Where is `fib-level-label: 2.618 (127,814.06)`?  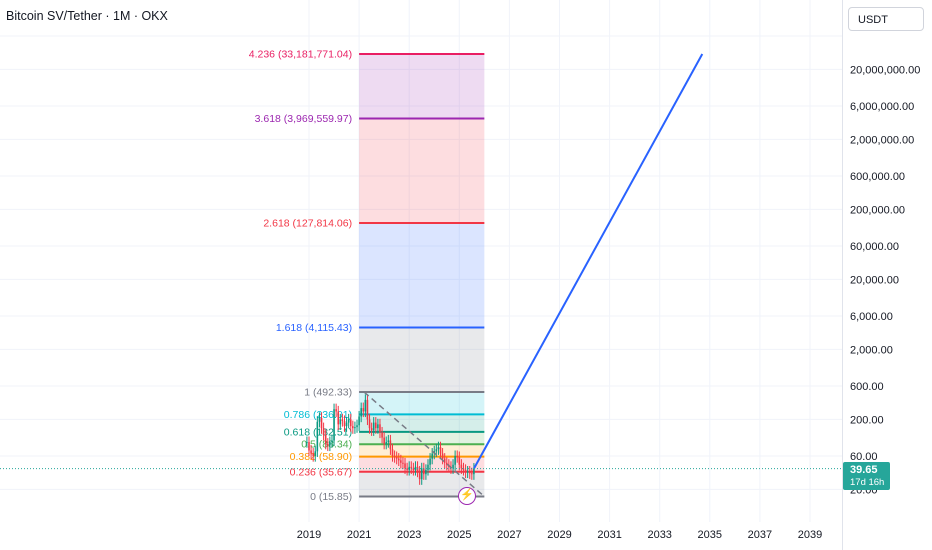
fib-level-label: 2.618 (127,814.06) is located at coordinates (307, 224).